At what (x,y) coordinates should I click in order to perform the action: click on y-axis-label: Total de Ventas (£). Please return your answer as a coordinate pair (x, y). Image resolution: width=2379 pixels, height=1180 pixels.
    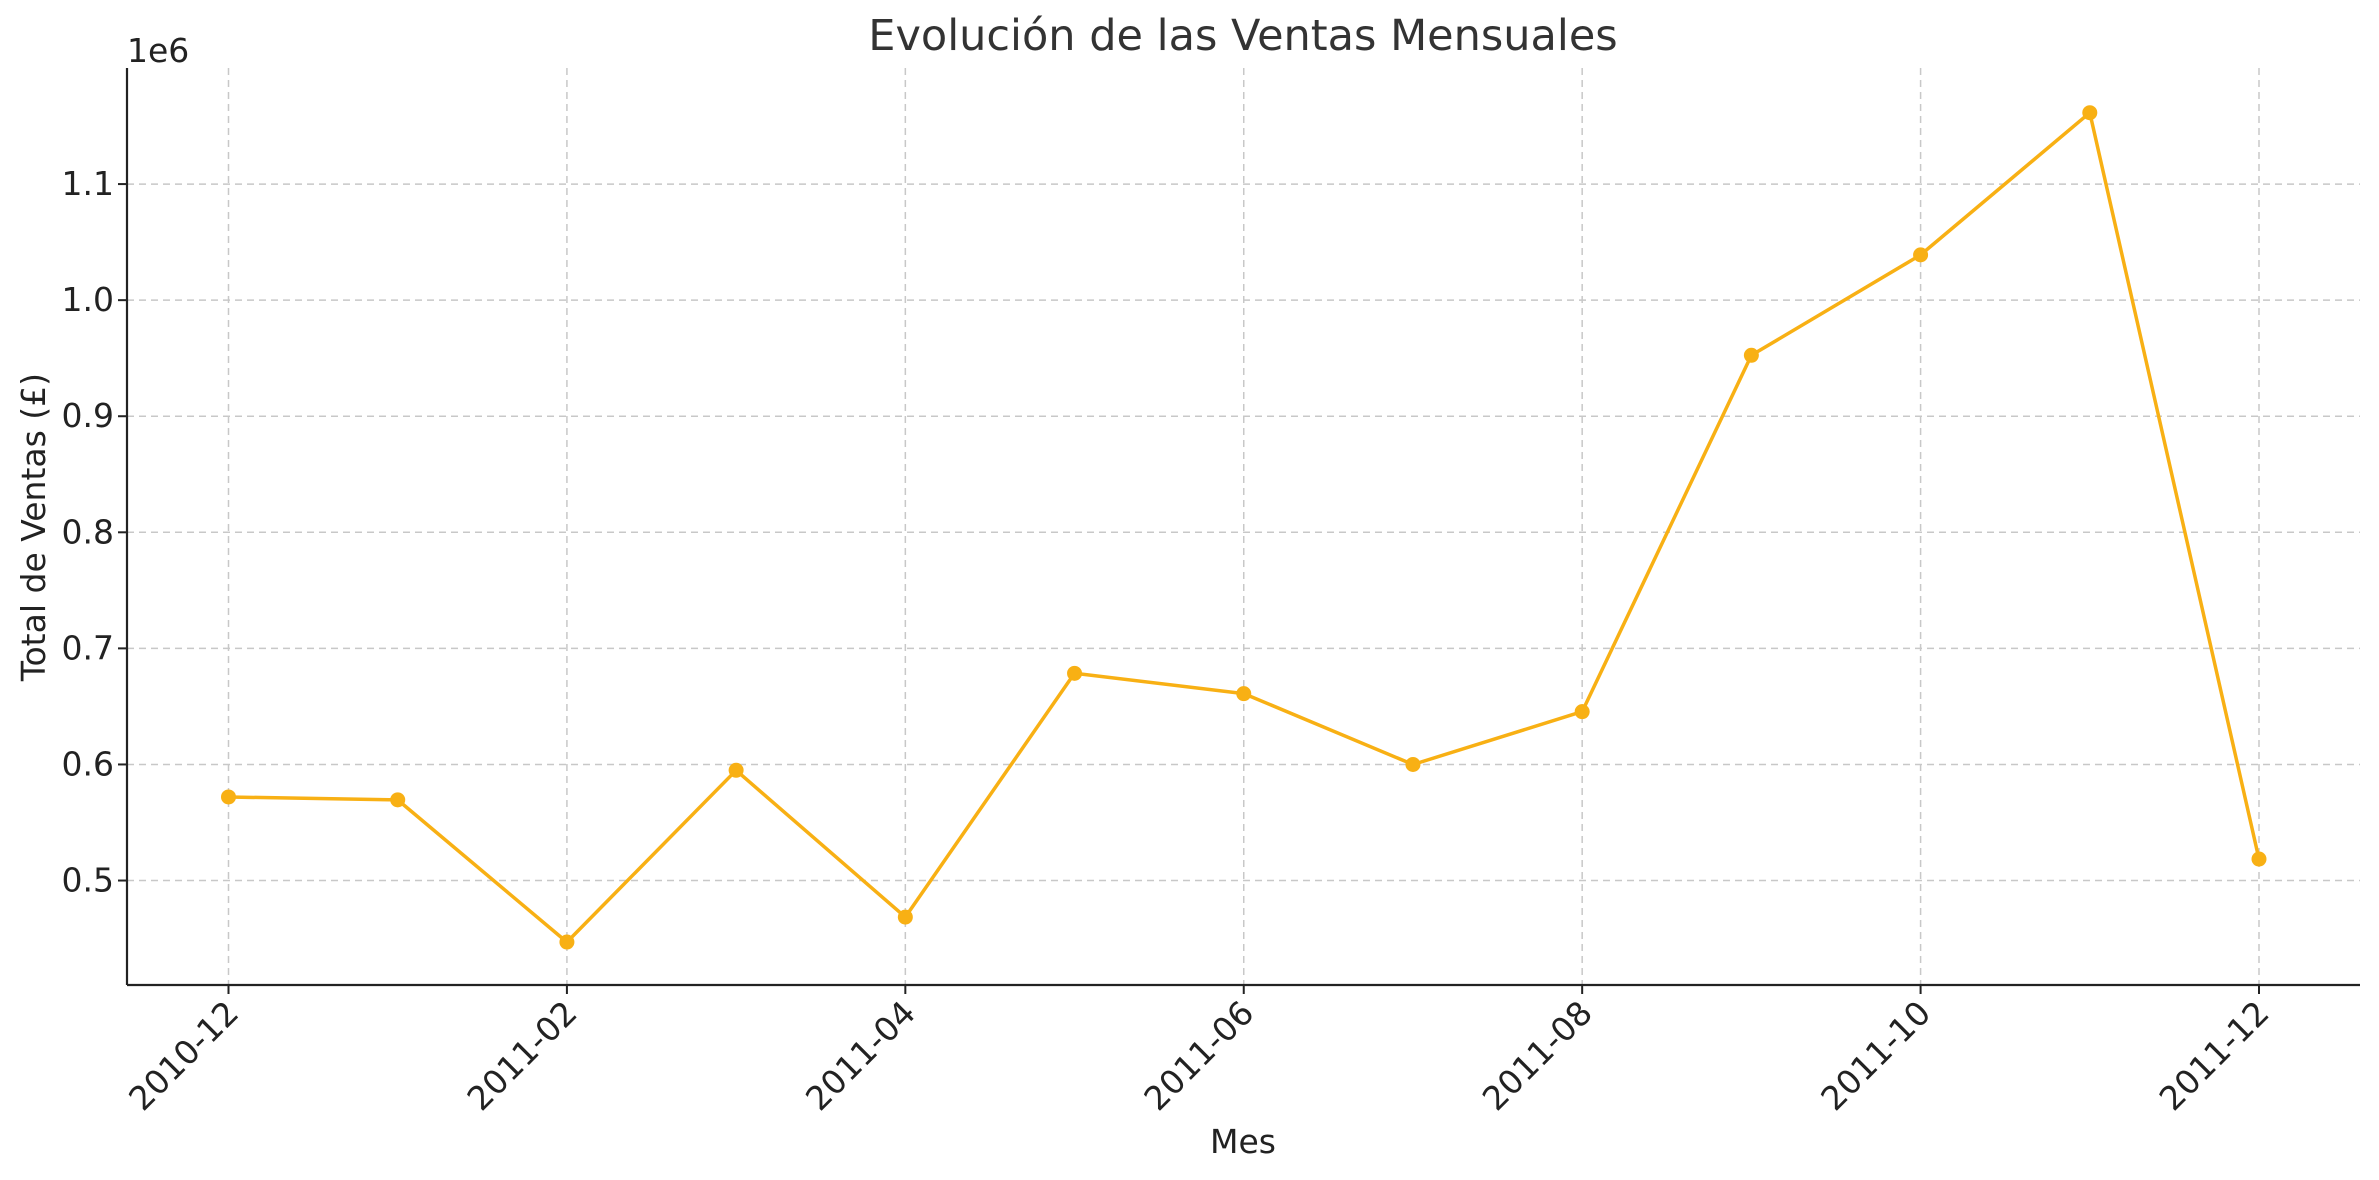
    Looking at the image, I should click on (33, 527).